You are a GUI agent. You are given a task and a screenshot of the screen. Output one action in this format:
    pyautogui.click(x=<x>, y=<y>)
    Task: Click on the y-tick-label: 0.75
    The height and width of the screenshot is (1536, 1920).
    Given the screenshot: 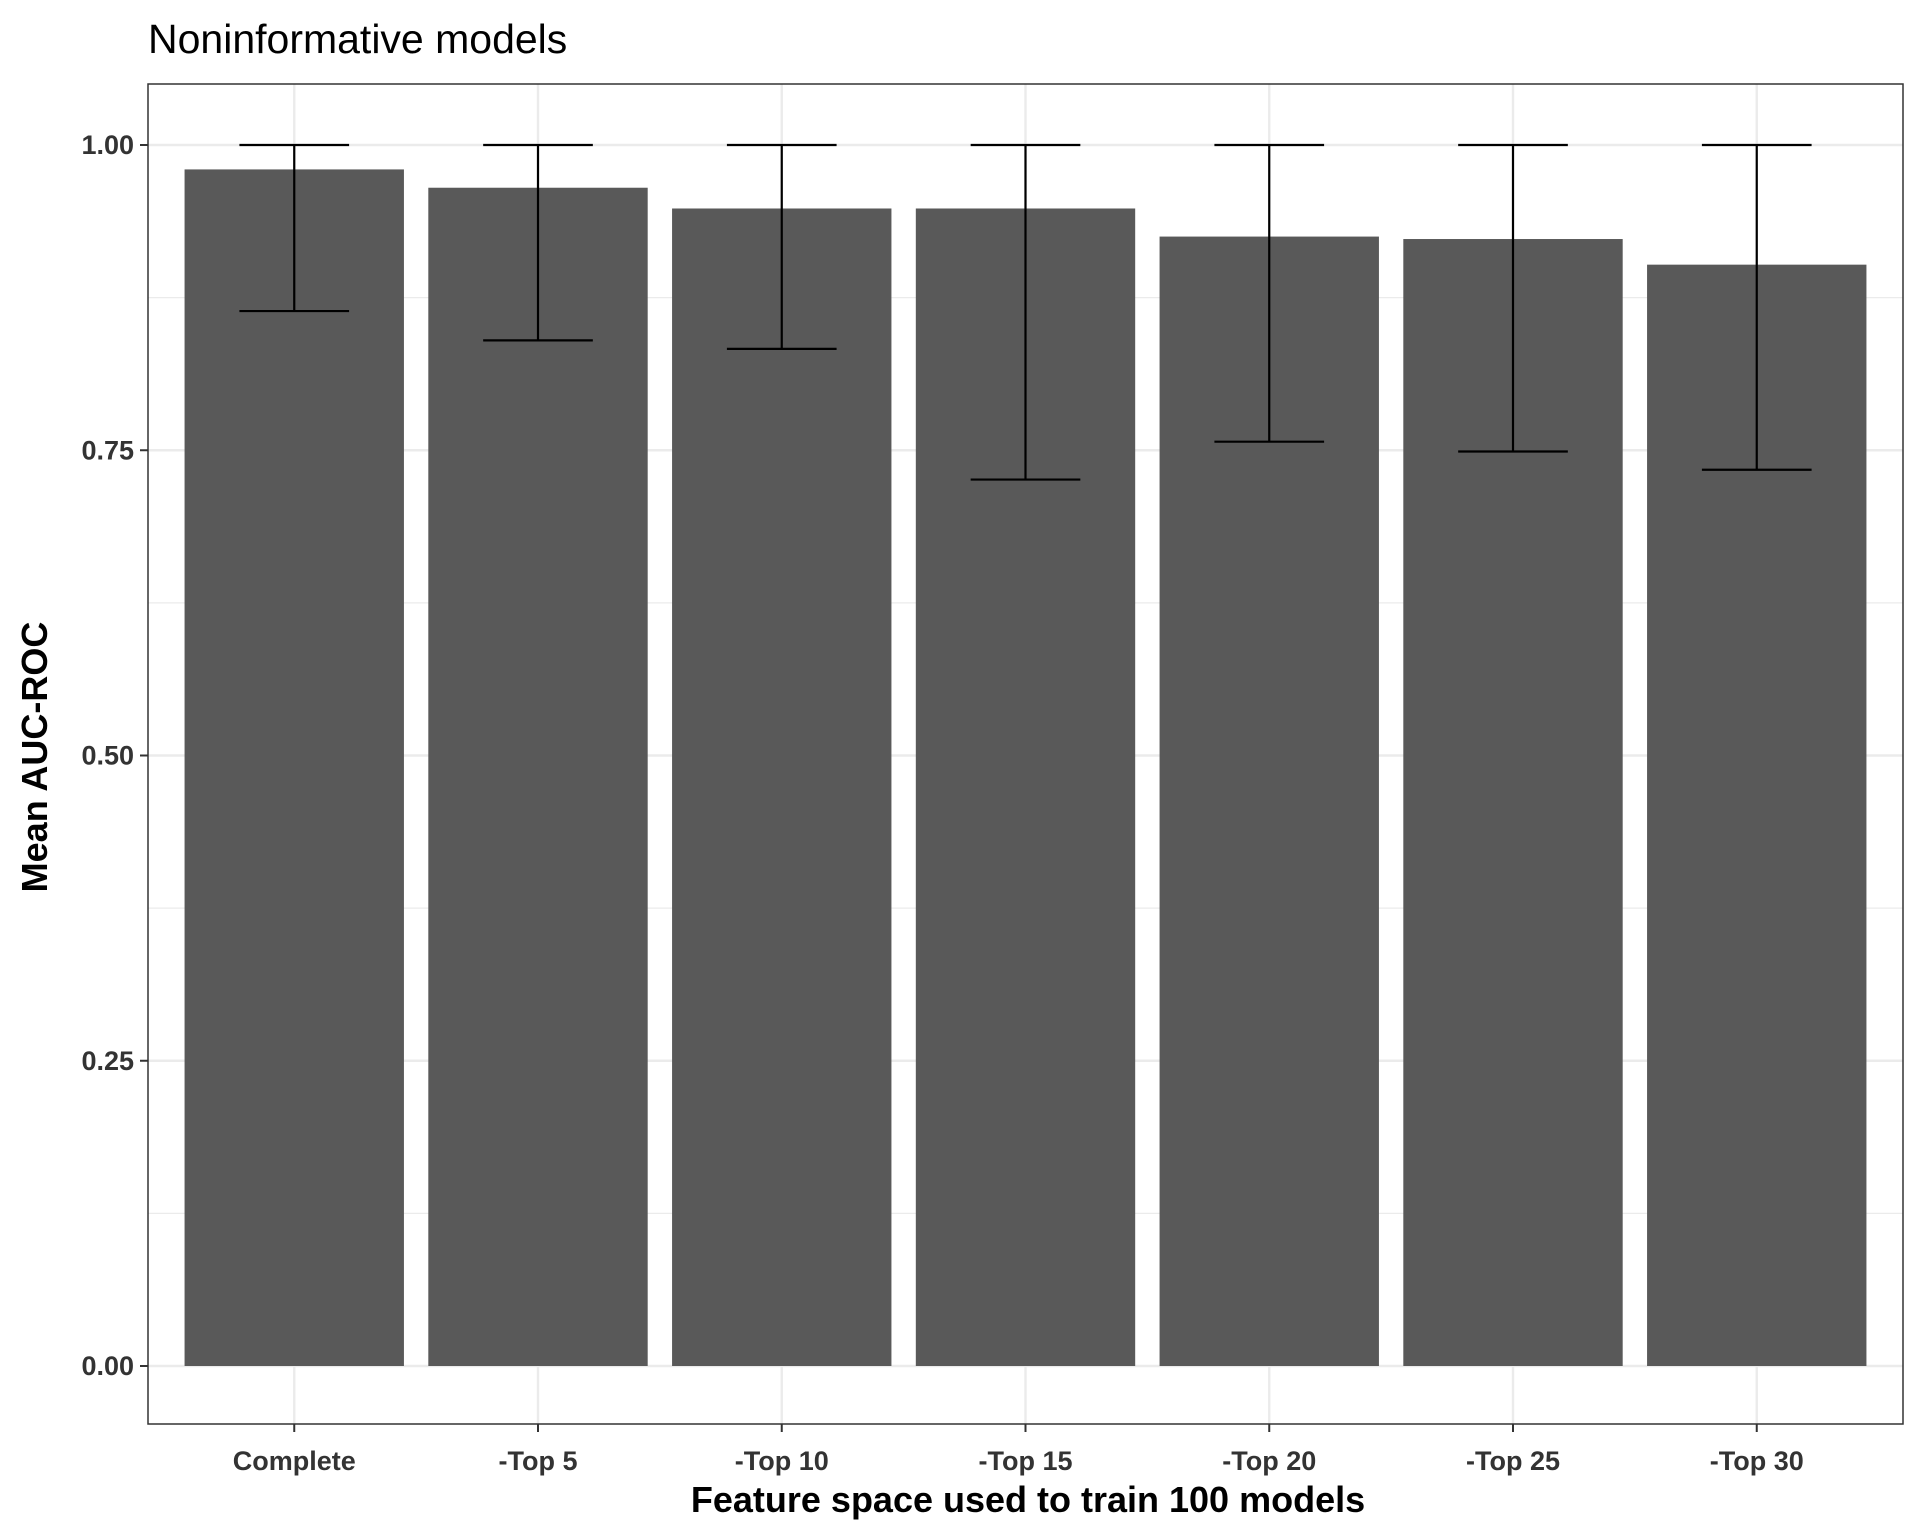 What is the action you would take?
    pyautogui.click(x=107, y=450)
    